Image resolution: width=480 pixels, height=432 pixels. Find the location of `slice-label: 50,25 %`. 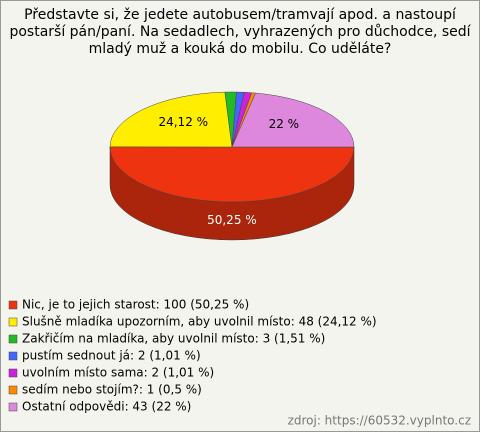

slice-label: 50,25 % is located at coordinates (232, 220).